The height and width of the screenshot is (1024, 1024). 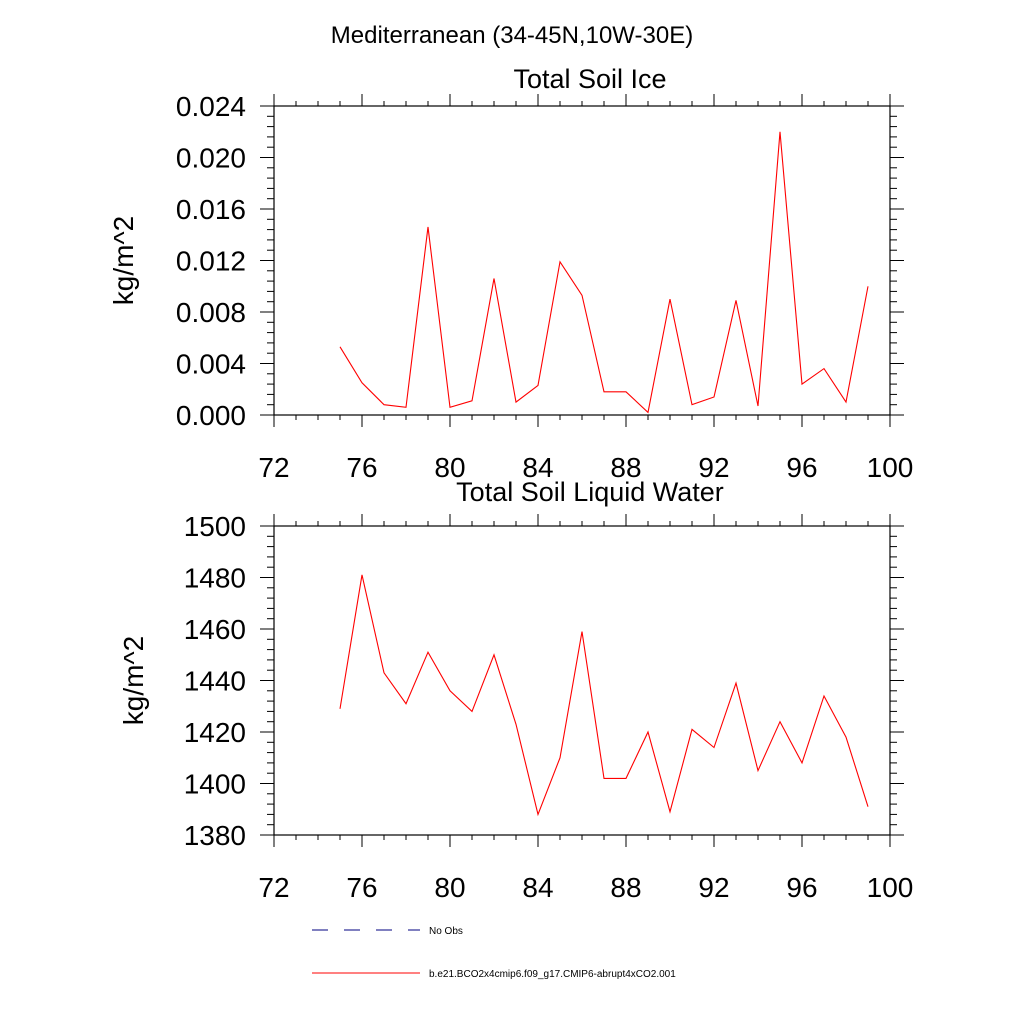 I want to click on y-tick-label: 1500, so click(x=215, y=526).